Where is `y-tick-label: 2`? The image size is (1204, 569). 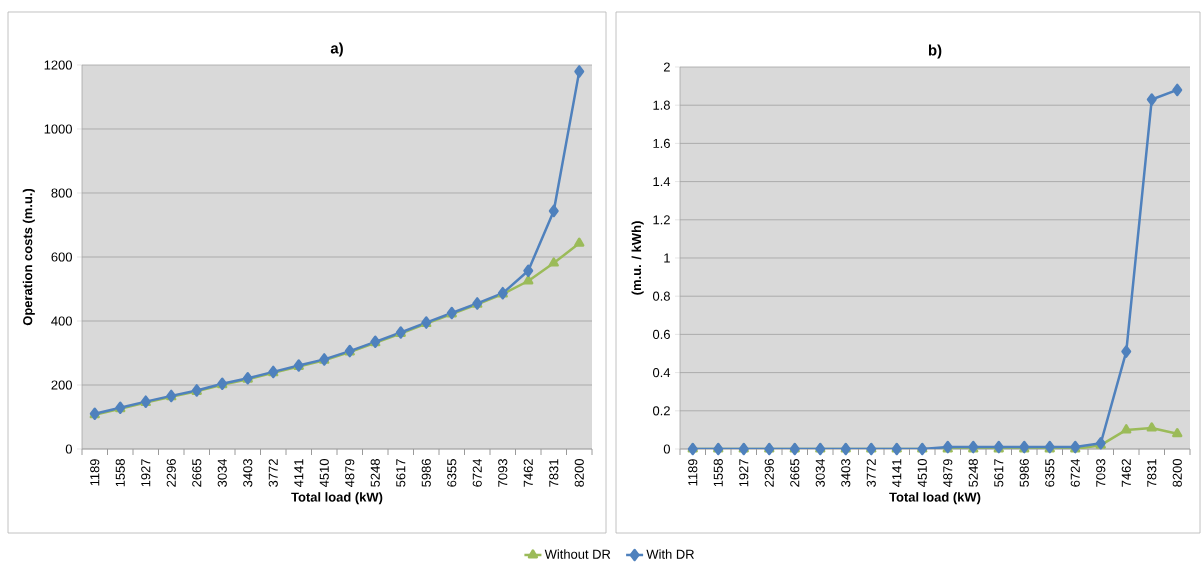
y-tick-label: 2 is located at coordinates (666, 67).